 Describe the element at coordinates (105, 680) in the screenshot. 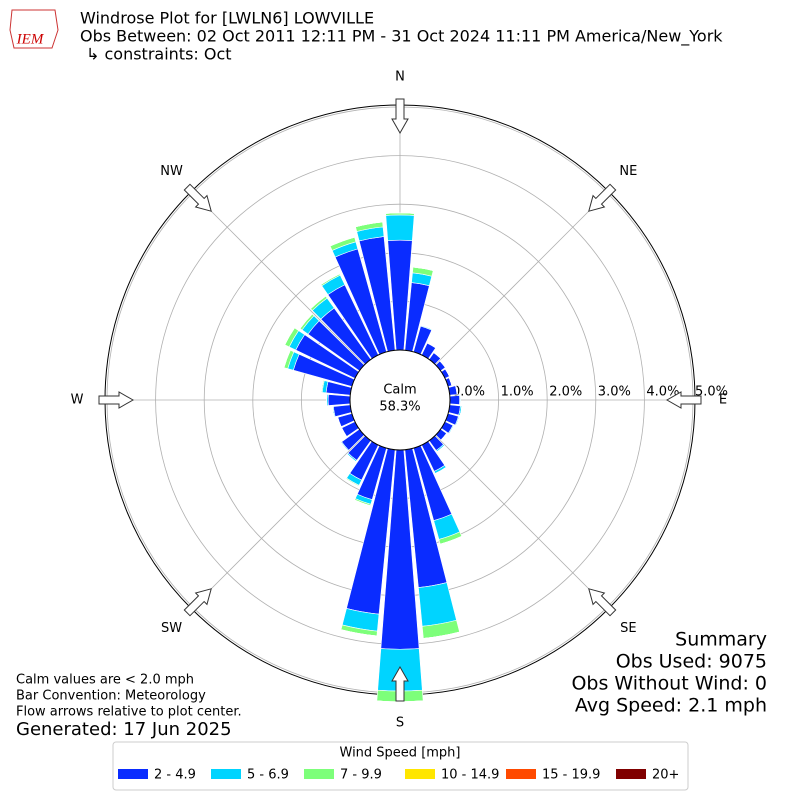

I see `note: Calm values are < 2.0 mph` at that location.